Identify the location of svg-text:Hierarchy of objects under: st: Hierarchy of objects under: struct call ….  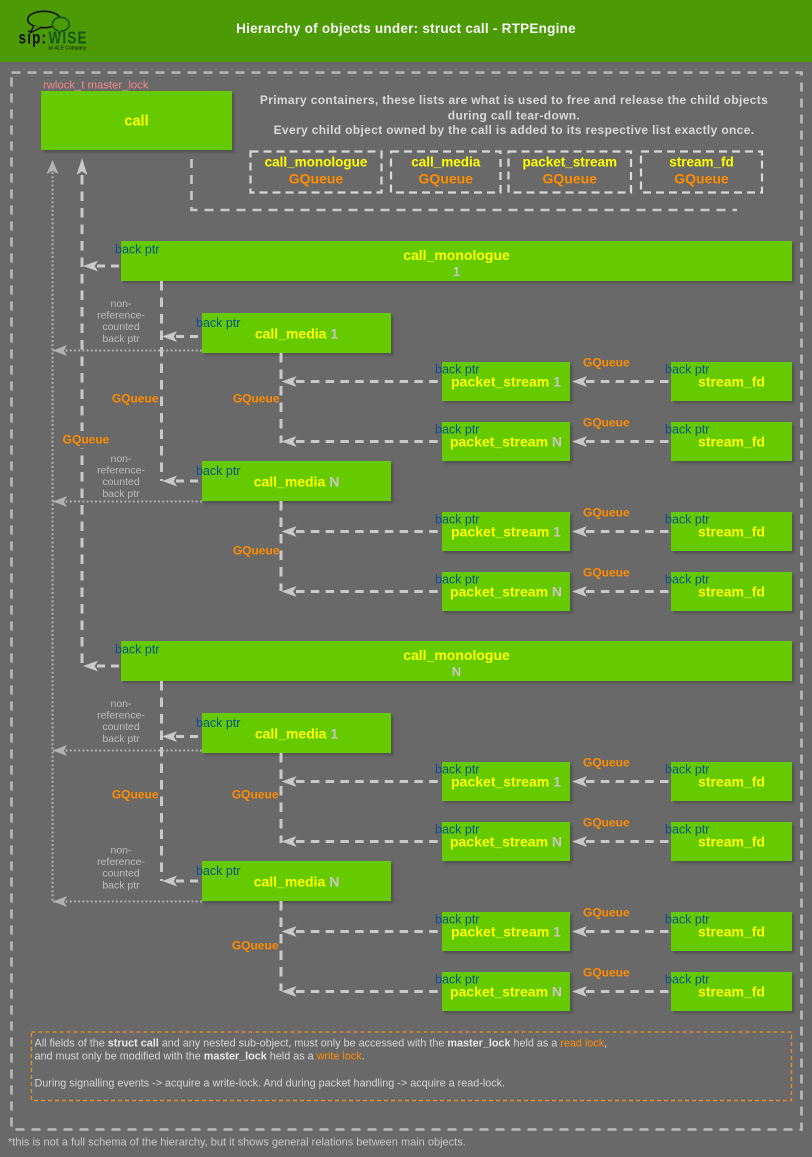
(406, 28).